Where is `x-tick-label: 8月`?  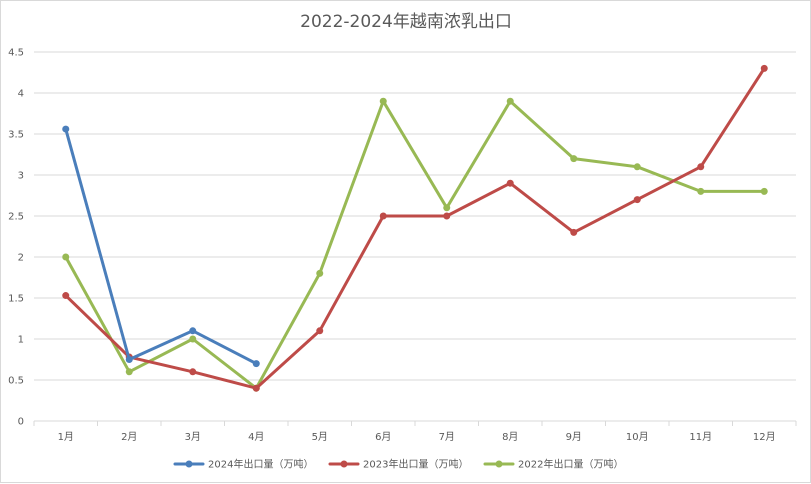 x-tick-label: 8月 is located at coordinates (510, 437).